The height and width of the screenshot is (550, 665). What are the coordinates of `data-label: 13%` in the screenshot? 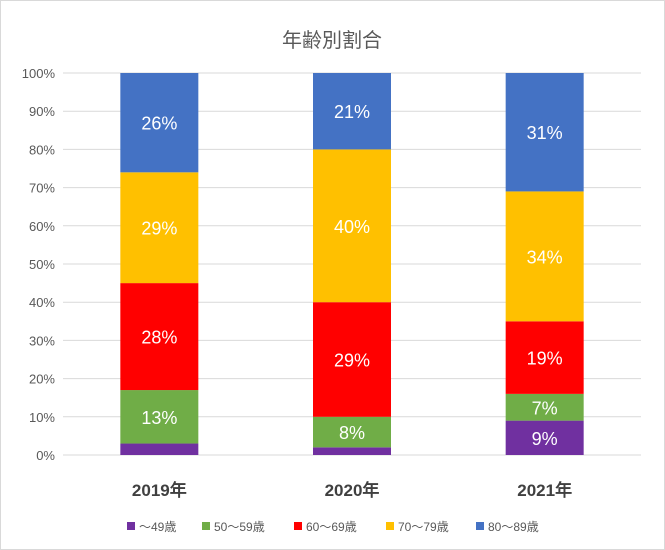 It's located at (159, 418).